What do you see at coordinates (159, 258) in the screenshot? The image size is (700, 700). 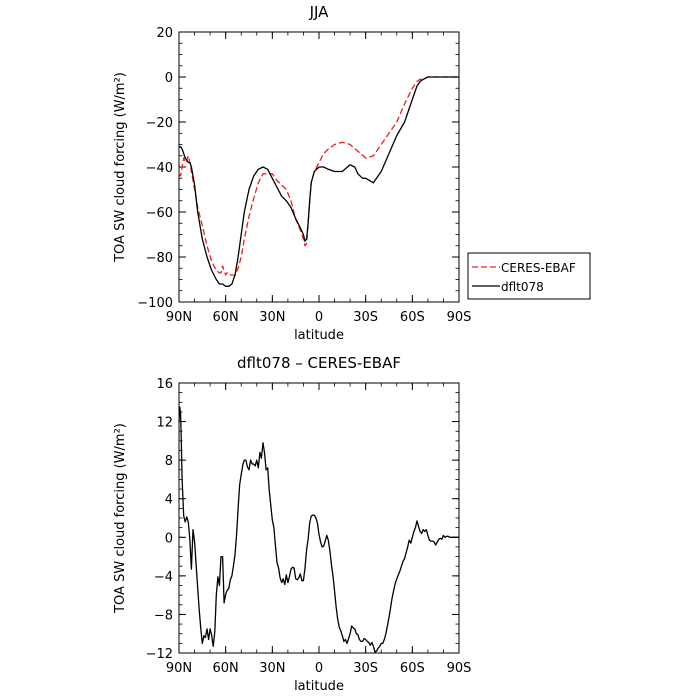 I see `y-tick-label: −80` at bounding box center [159, 258].